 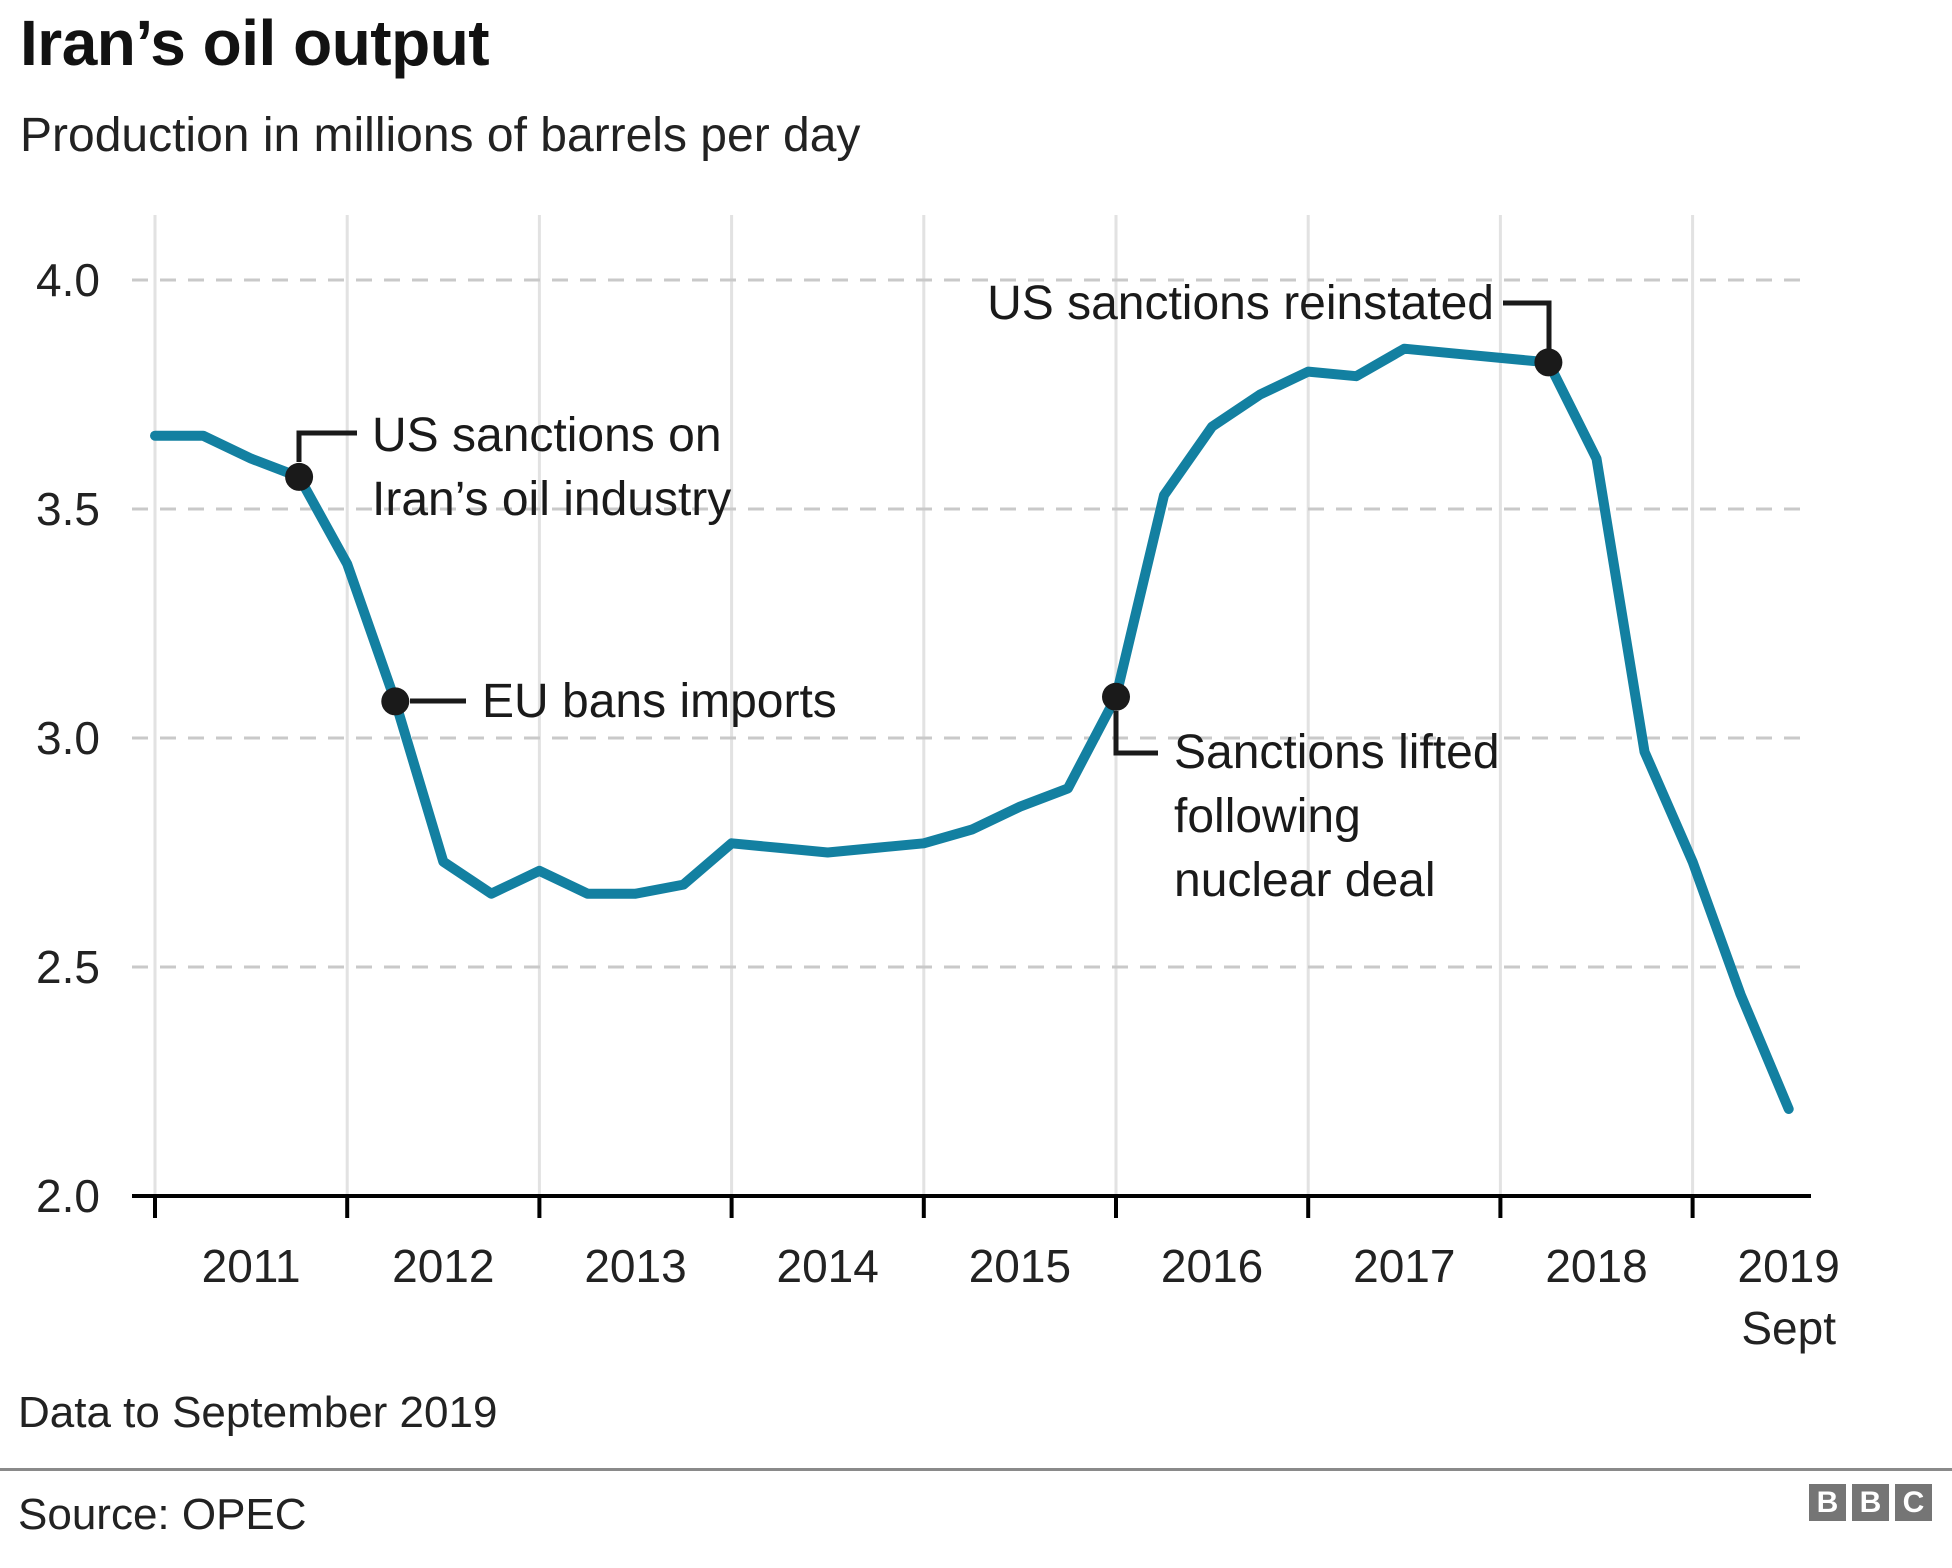 What do you see at coordinates (1020, 1266) in the screenshot?
I see `x-axis-label: 2015` at bounding box center [1020, 1266].